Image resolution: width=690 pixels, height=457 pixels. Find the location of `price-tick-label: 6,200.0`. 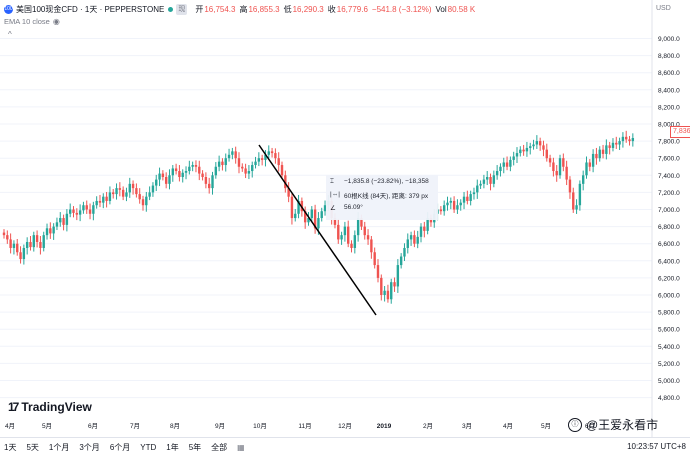

price-tick-label: 6,200.0 is located at coordinates (669, 278).